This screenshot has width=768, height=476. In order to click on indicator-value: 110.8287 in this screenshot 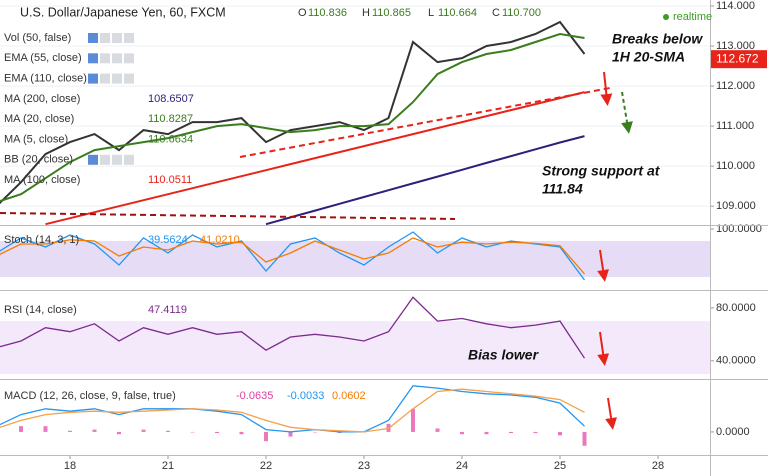, I will do `click(170, 119)`.